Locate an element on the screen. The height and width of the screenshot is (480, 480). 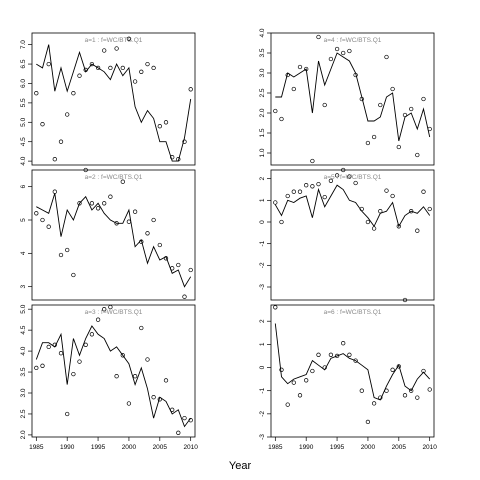
y-tick-label: 1 is located at coordinates (262, 200).